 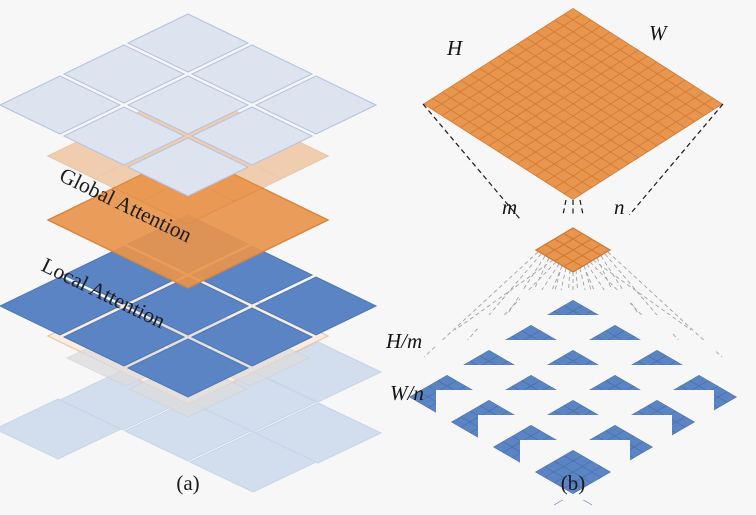 I want to click on small-grid-mask, so click(x=575, y=252).